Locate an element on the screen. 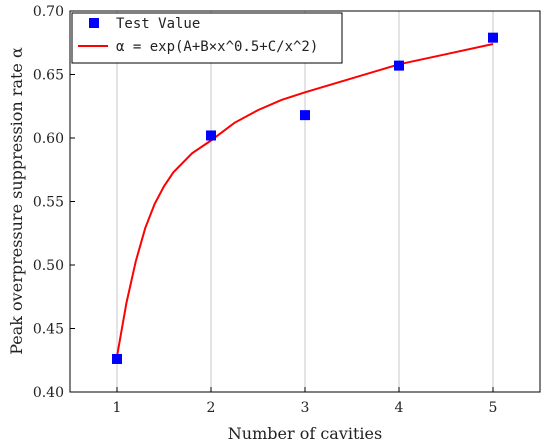  y-tick-label: 0.50 is located at coordinates (48, 266).